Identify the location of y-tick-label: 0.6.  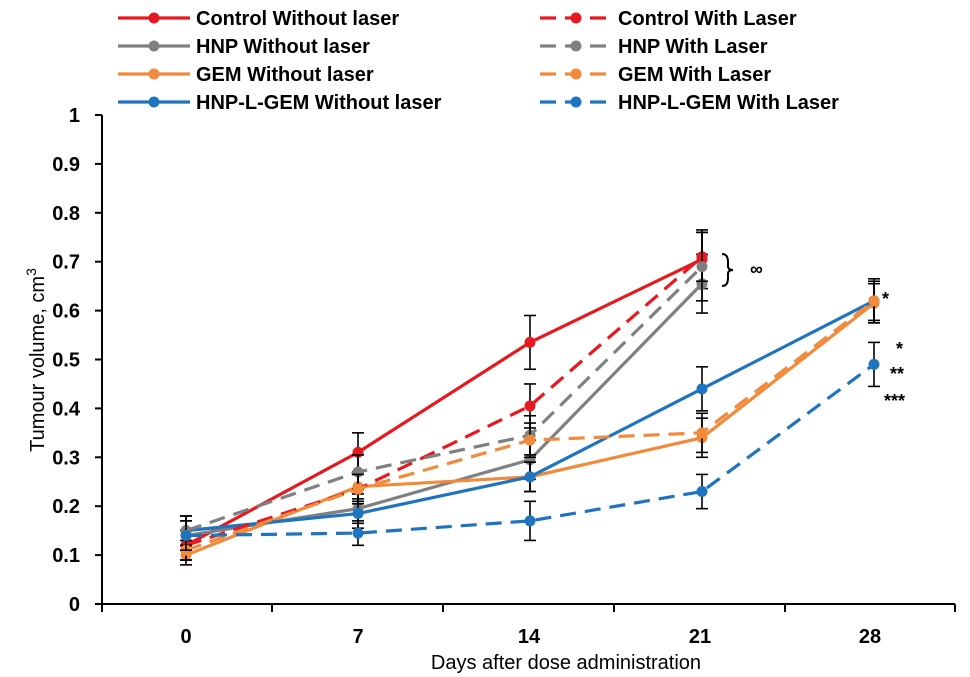
(66, 312).